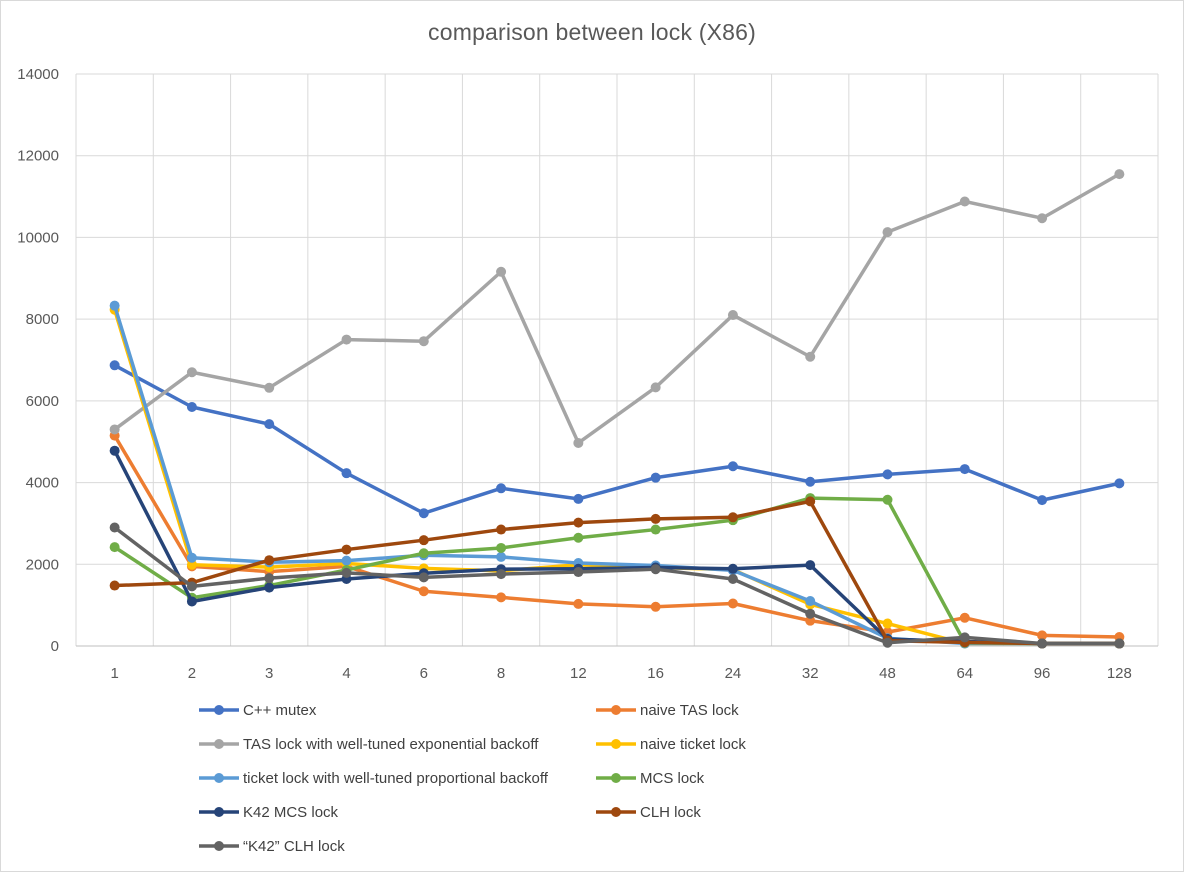 This screenshot has width=1184, height=872. Describe the element at coordinates (294, 846) in the screenshot. I see `legend-label: “K42” CLH lock` at that location.